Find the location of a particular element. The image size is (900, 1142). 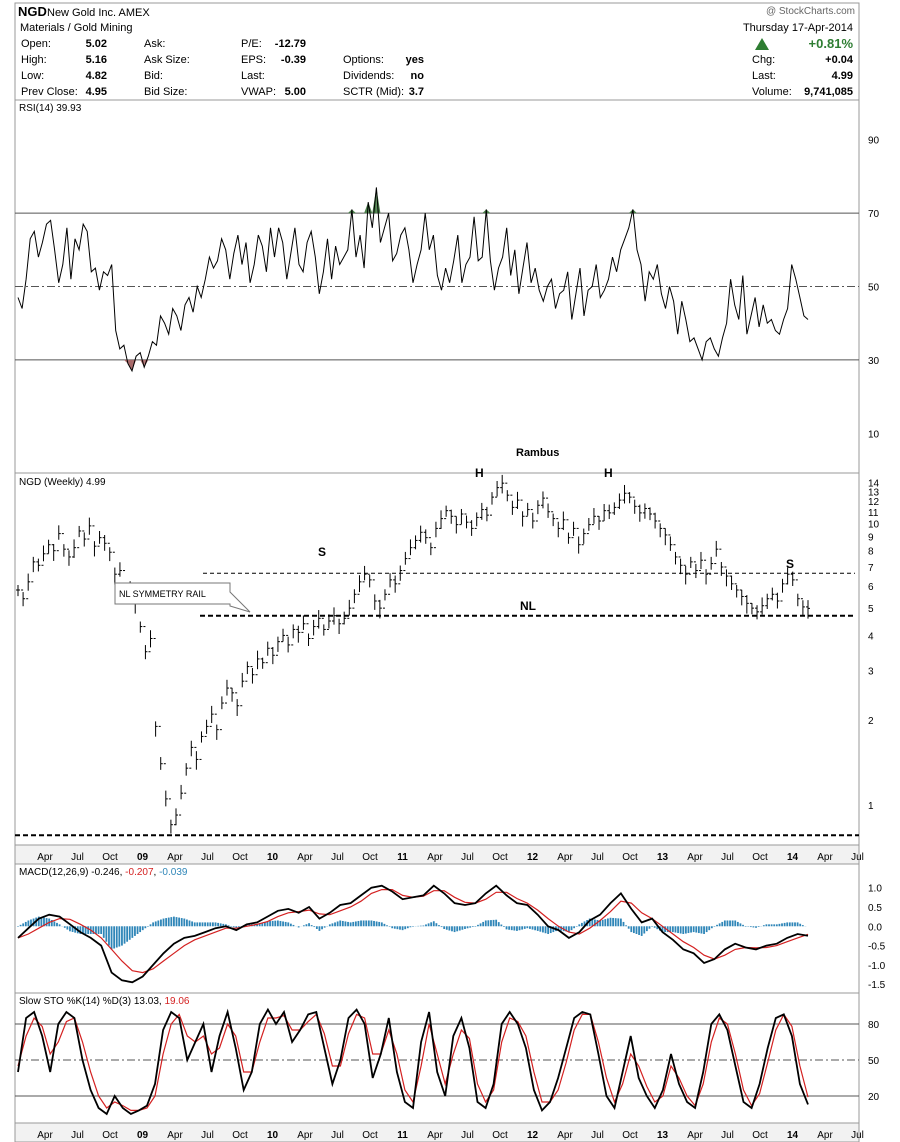

neckline-label: NL is located at coordinates (528, 606).